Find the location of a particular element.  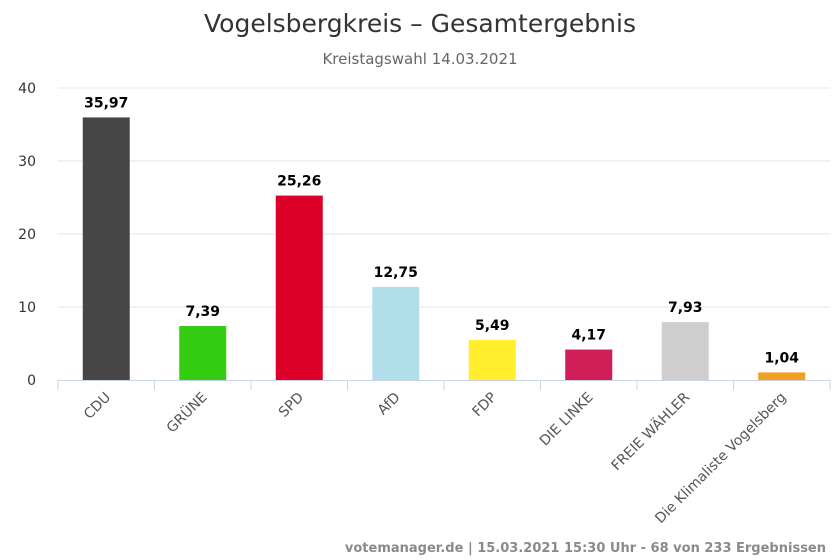

data-label: 25,26 is located at coordinates (299, 182).